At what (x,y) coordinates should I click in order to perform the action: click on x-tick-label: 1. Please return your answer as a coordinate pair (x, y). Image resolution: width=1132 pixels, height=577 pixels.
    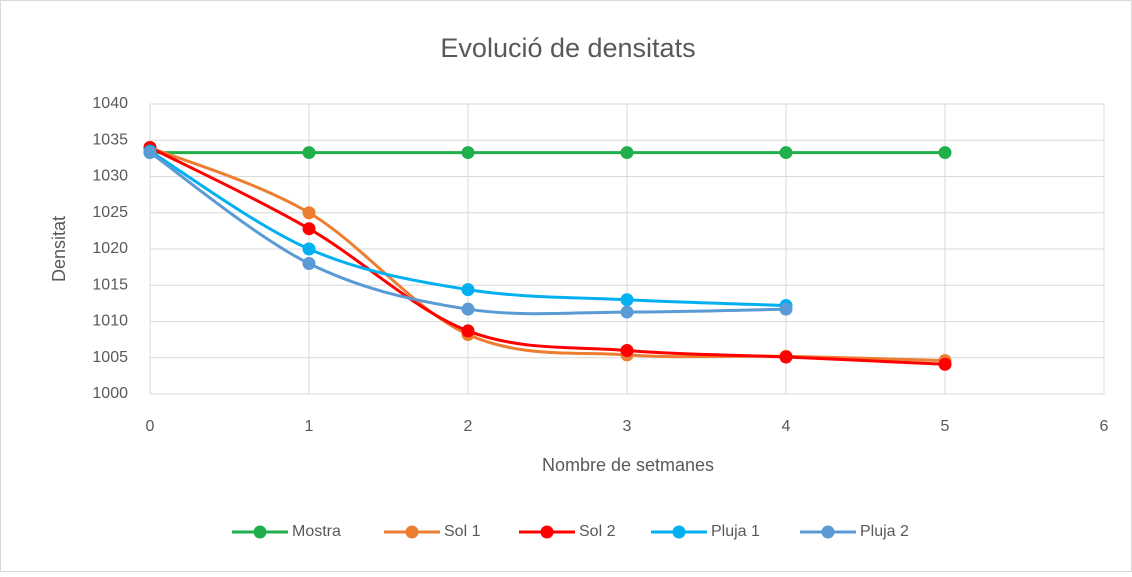
    Looking at the image, I should click on (309, 426).